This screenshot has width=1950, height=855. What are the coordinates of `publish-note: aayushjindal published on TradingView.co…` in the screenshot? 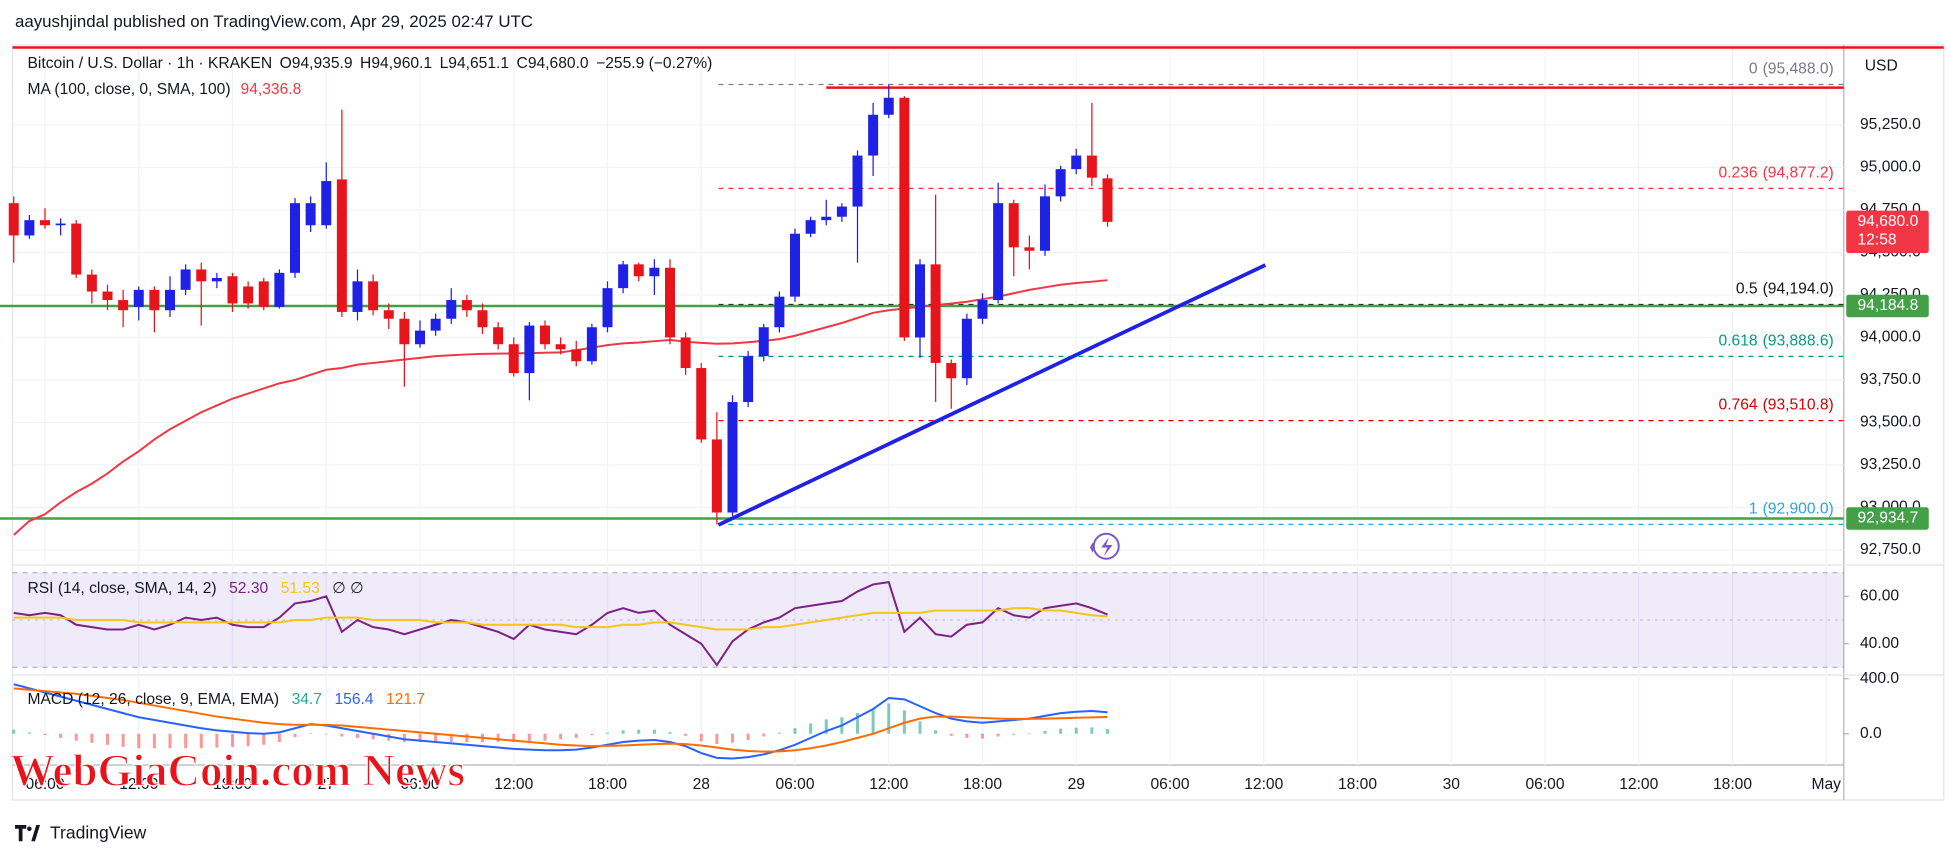 It's located at (274, 21).